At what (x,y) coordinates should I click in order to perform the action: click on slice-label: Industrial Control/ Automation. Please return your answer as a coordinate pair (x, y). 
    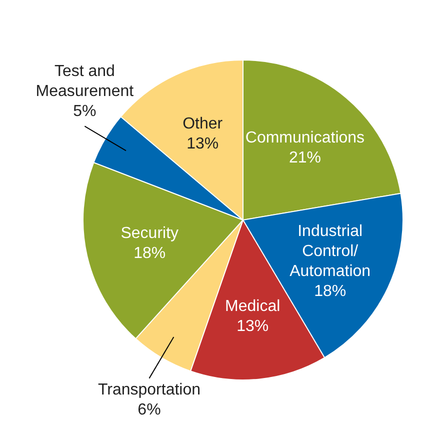
    Looking at the image, I should click on (330, 251).